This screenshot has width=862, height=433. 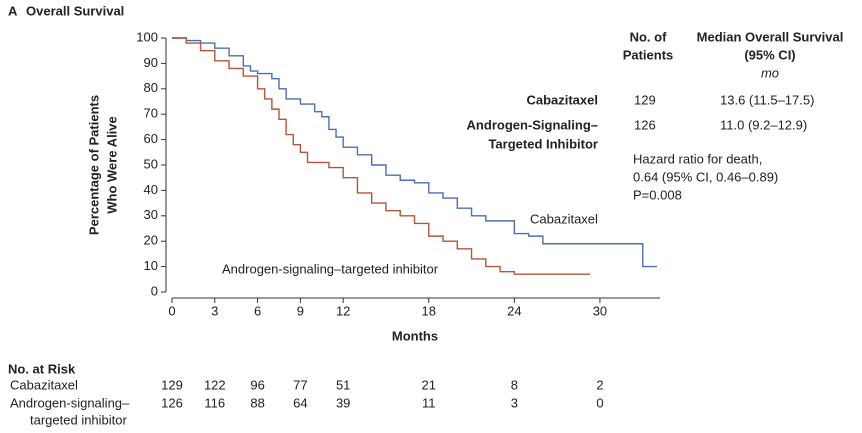 What do you see at coordinates (429, 402) in the screenshot?
I see `risk-count: 11` at bounding box center [429, 402].